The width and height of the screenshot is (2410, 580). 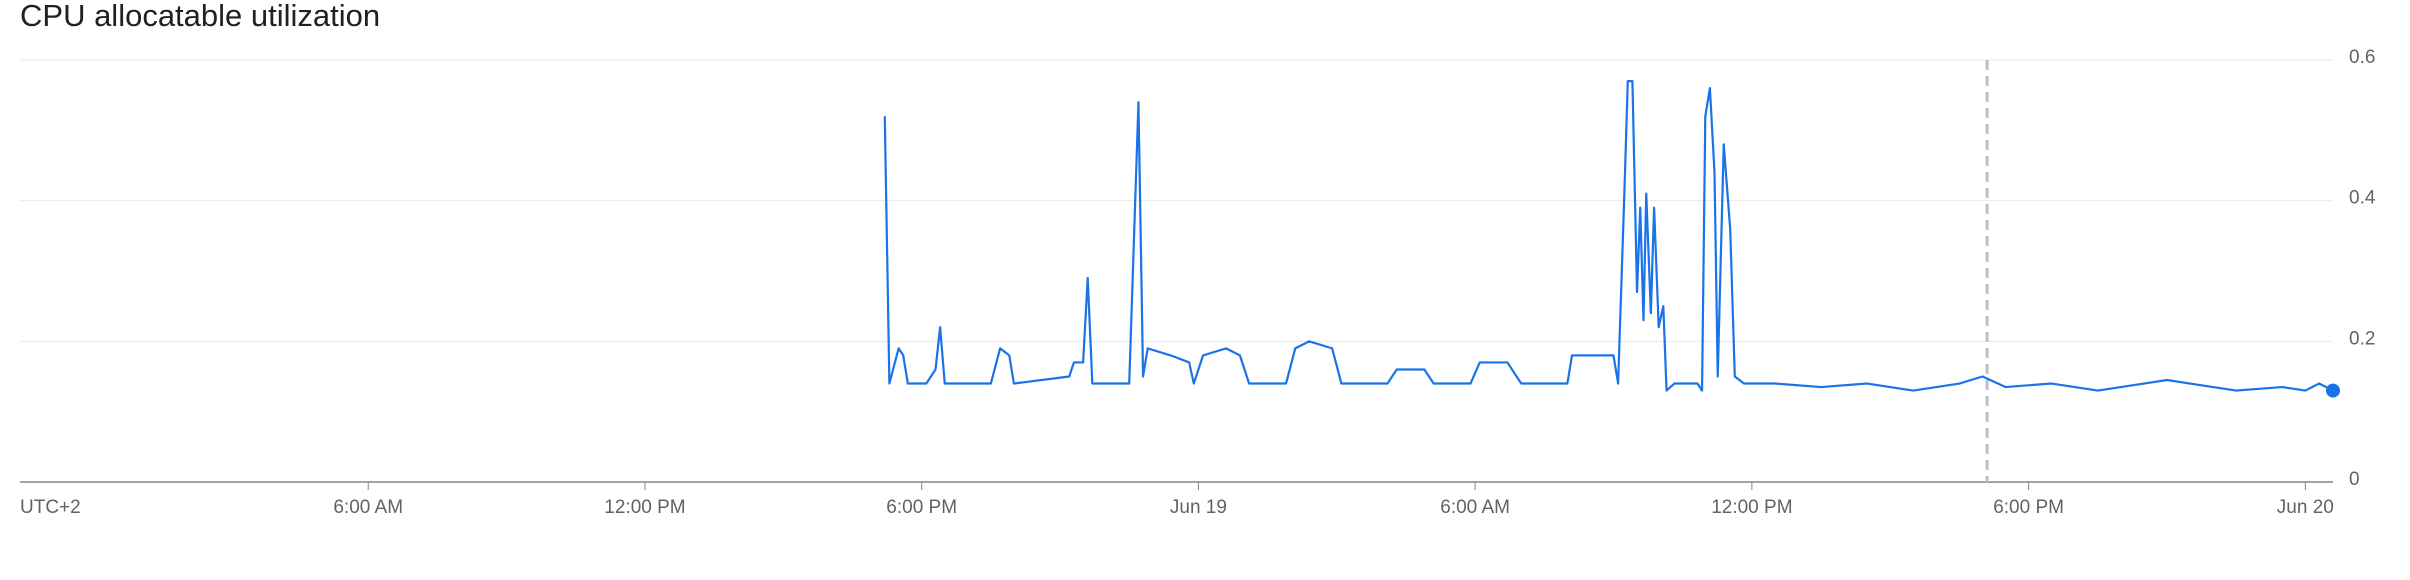 What do you see at coordinates (50, 507) in the screenshot?
I see `timezone-label: UTC+2` at bounding box center [50, 507].